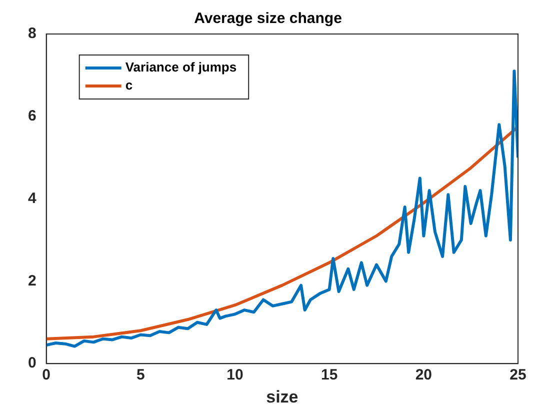 The height and width of the screenshot is (420, 560). What do you see at coordinates (140, 375) in the screenshot?
I see `x-tick-label: 5` at bounding box center [140, 375].